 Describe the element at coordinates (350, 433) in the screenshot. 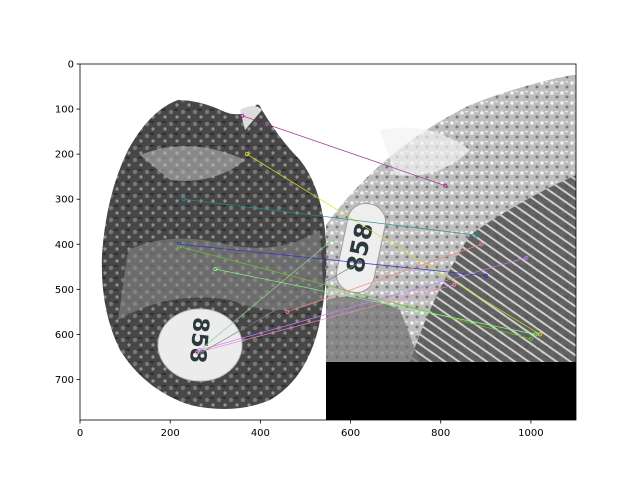

I see `x-tick-label: 600` at that location.